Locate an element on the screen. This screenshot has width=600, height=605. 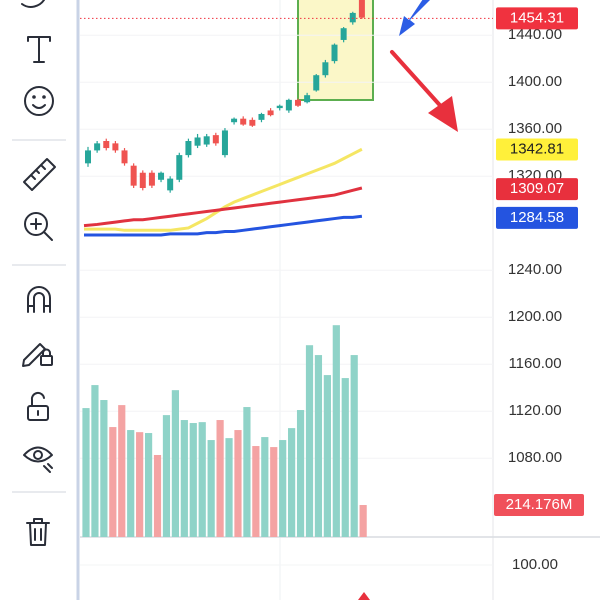
price-badge-label: 1309.07 is located at coordinates (537, 188).